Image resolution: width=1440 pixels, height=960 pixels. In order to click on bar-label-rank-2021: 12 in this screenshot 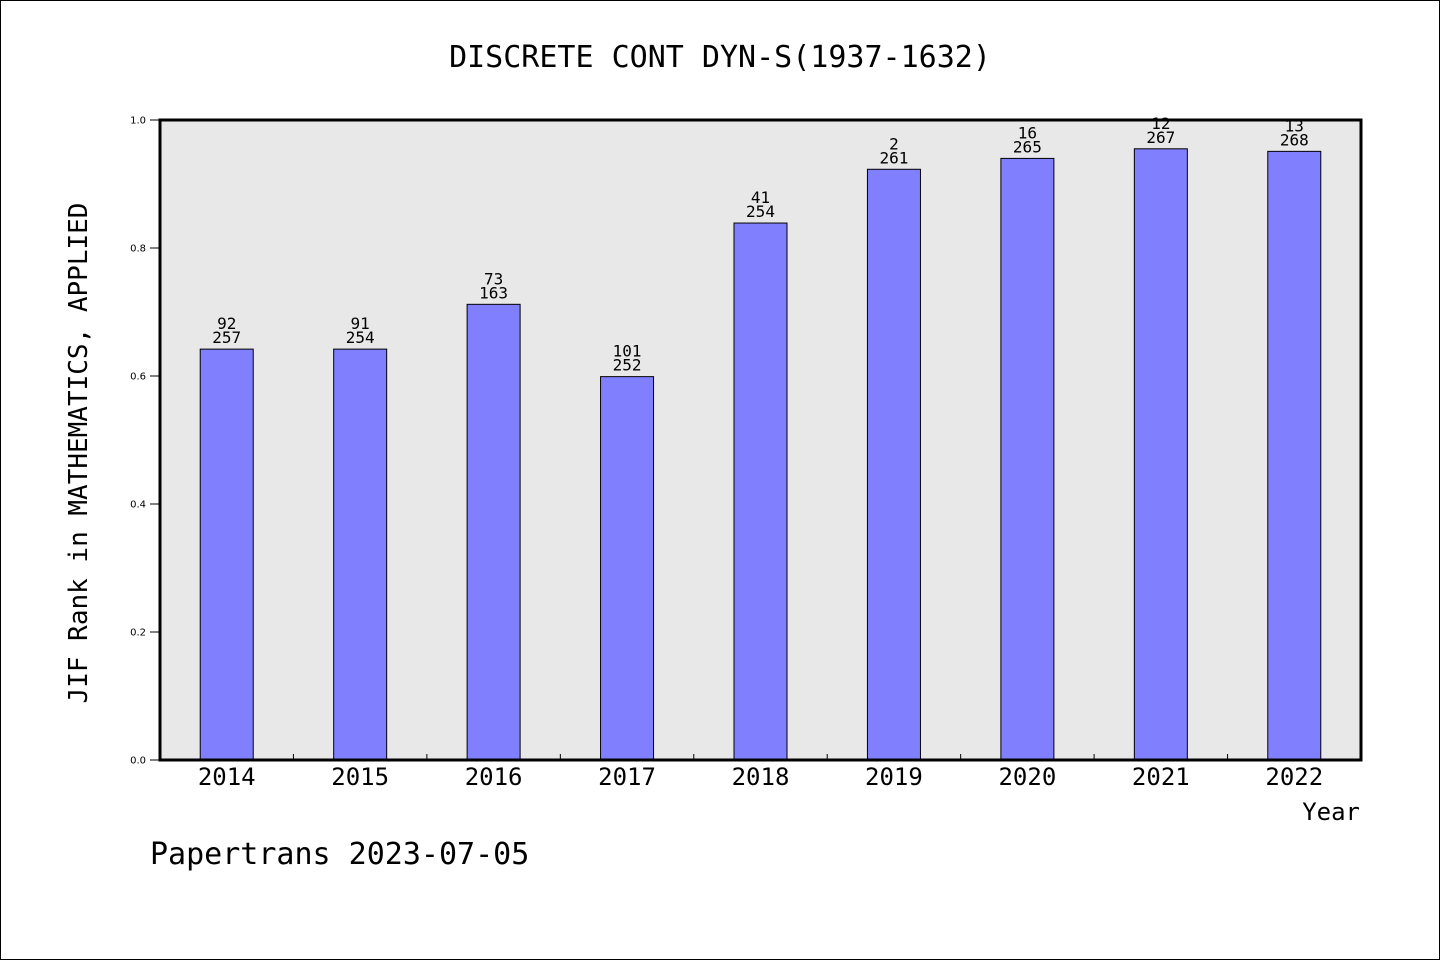, I will do `click(1160, 123)`.